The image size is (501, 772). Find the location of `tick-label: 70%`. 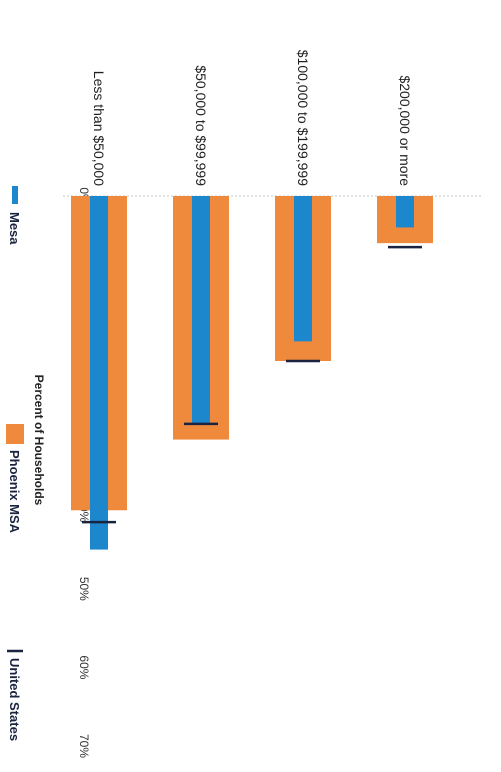

tick-label: 70% is located at coordinates (84, 746).